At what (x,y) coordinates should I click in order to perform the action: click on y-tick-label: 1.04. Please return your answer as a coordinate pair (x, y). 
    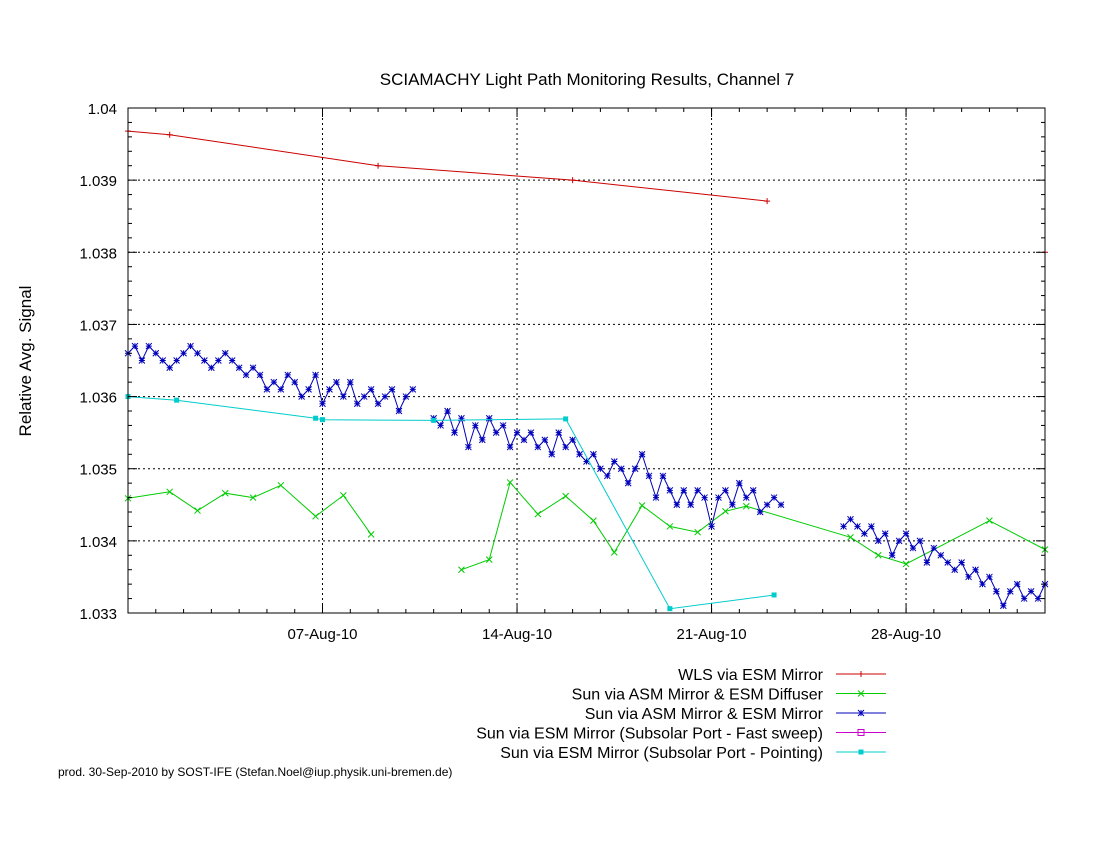
    Looking at the image, I should click on (102, 109).